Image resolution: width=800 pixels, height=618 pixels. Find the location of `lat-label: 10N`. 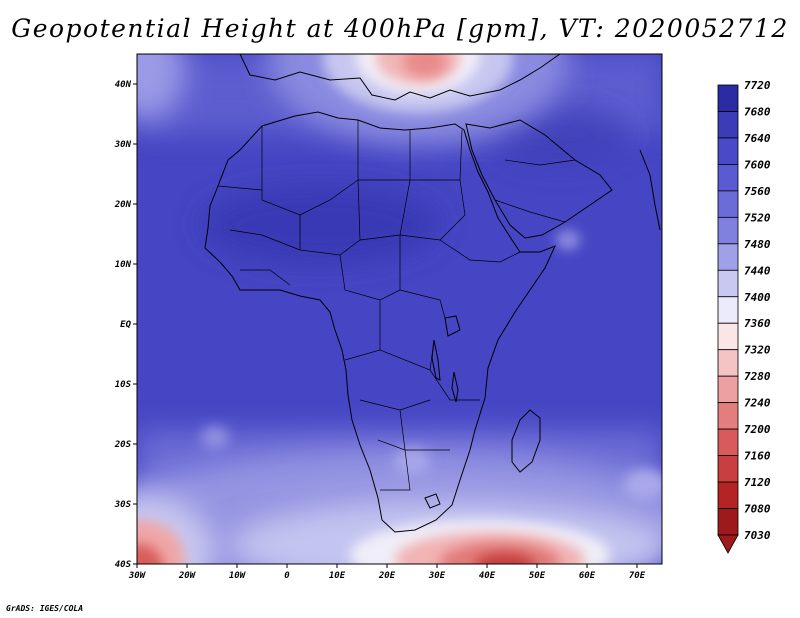

lat-label: 10N is located at coordinates (123, 265).